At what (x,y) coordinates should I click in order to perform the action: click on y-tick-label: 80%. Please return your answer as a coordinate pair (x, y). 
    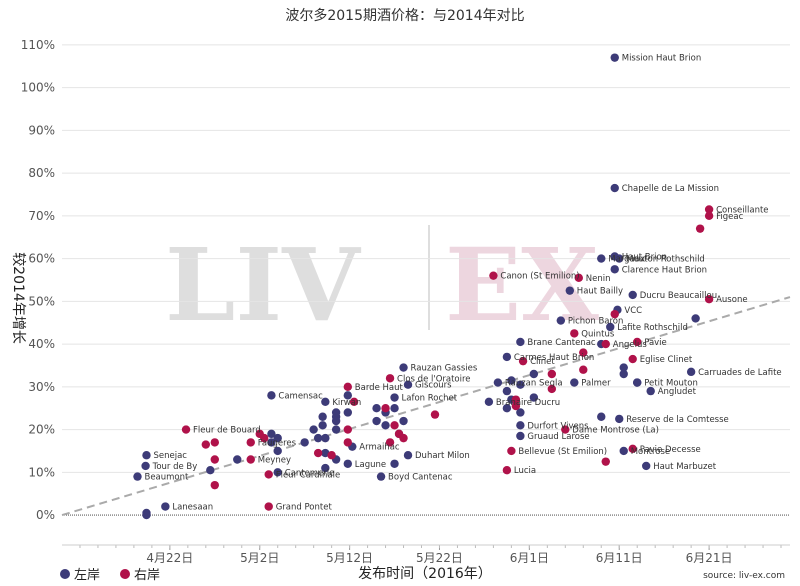
    Looking at the image, I should click on (41, 173).